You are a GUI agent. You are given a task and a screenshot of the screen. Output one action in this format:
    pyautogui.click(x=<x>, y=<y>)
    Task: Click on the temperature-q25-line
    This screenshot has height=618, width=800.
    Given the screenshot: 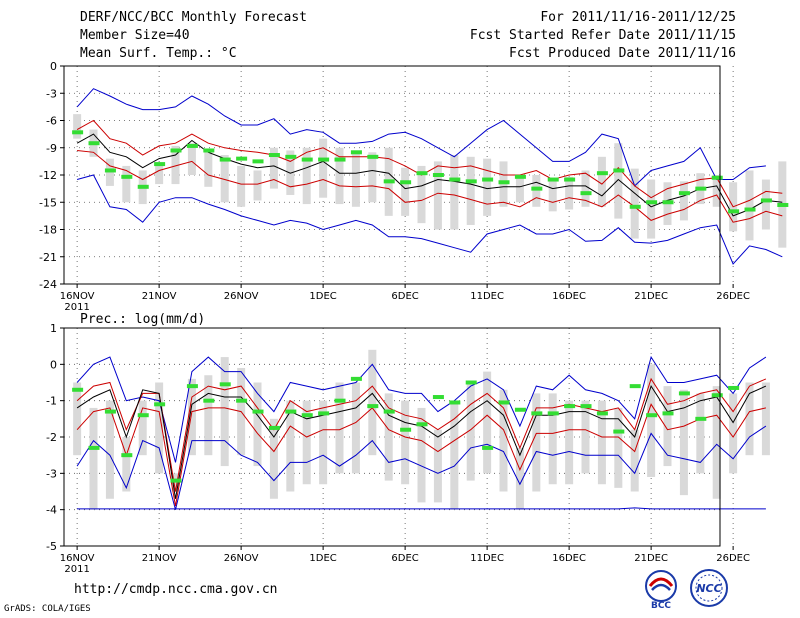 What is the action you would take?
    pyautogui.click(x=430, y=186)
    